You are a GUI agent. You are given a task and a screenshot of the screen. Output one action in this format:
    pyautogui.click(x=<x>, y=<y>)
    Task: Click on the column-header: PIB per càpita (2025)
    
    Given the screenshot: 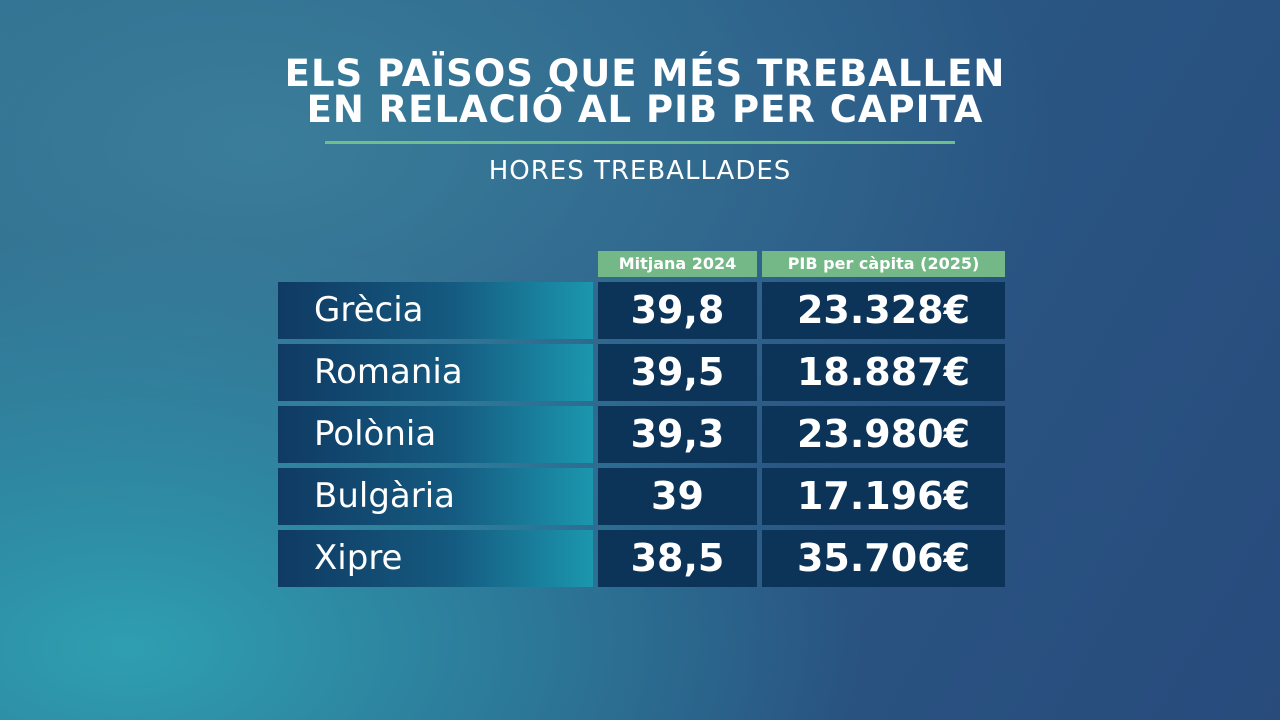 What is the action you would take?
    pyautogui.click(x=883, y=264)
    